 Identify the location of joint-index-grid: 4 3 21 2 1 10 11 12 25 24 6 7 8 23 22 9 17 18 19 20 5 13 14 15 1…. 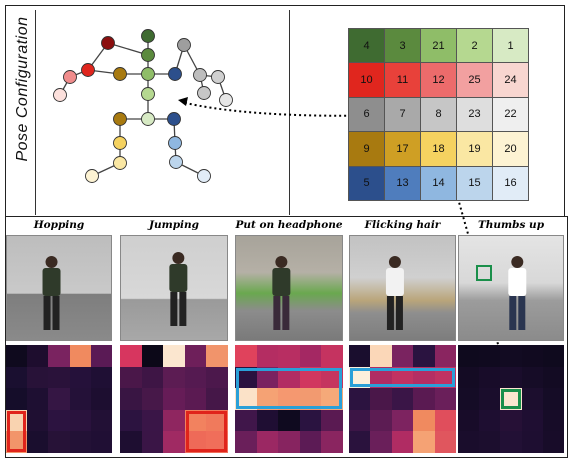
(438, 114).